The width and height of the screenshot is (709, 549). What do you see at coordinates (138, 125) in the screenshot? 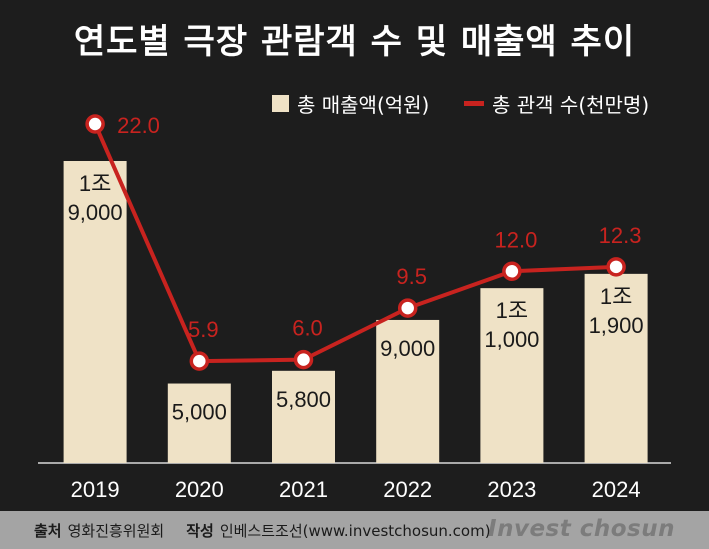
I see `line-label-2019: 22.0` at bounding box center [138, 125].